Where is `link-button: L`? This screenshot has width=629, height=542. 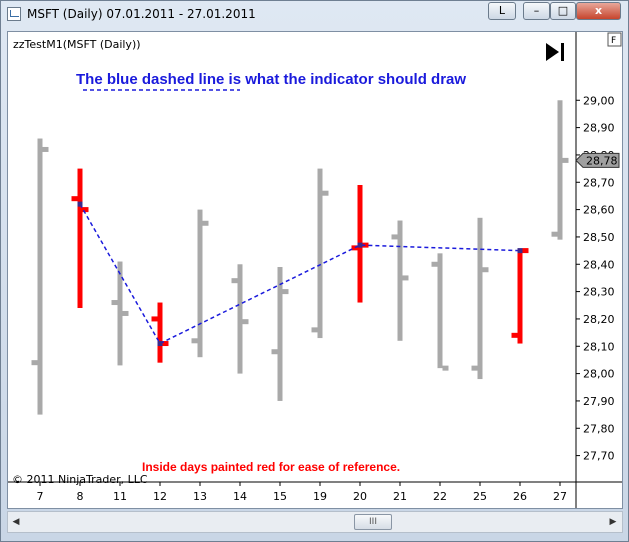 link-button: L is located at coordinates (502, 11).